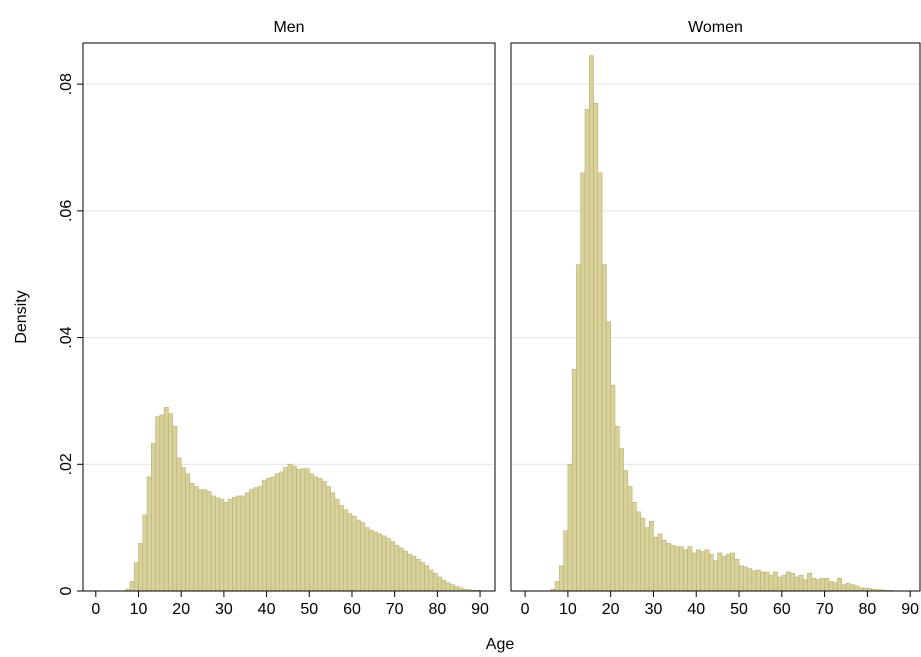 This screenshot has height=657, width=921. I want to click on x-axis-title: Age, so click(500, 644).